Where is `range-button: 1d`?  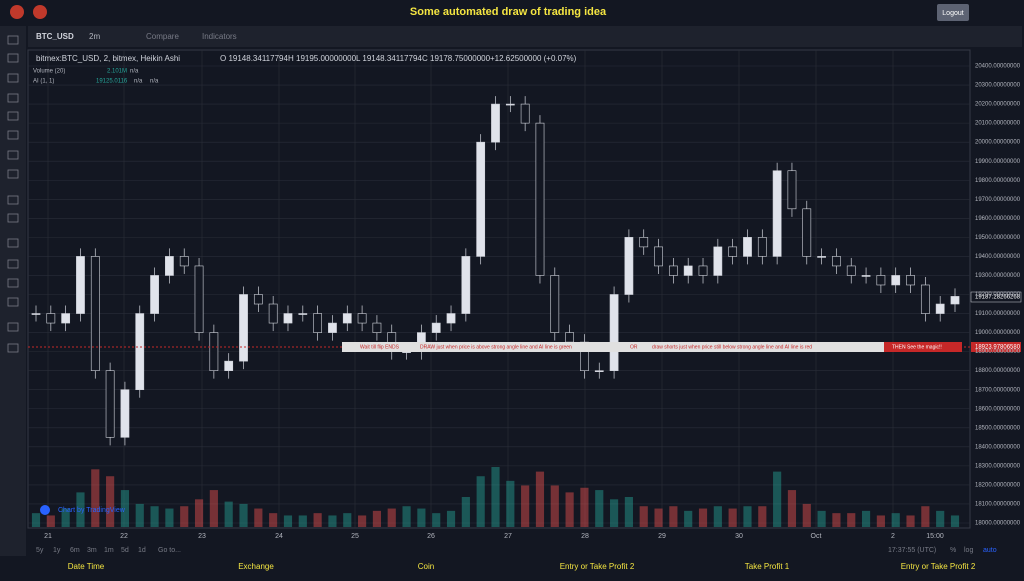
range-button: 1d is located at coordinates (142, 550).